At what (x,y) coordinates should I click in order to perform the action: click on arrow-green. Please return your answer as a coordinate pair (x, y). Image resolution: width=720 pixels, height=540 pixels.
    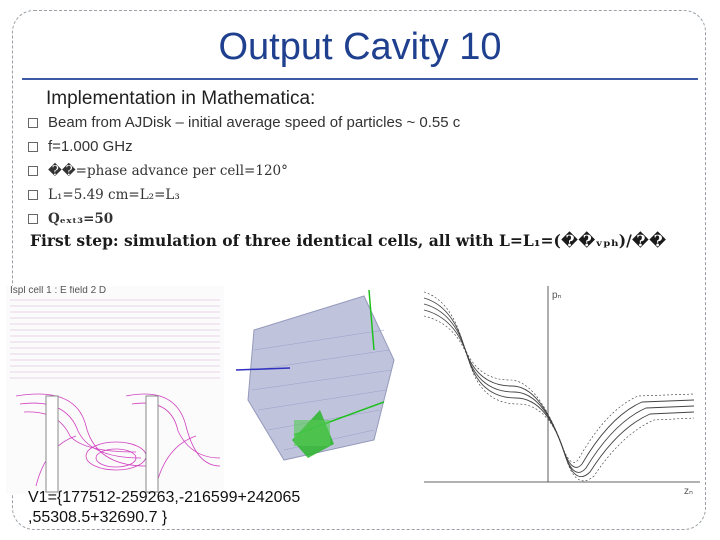
    Looking at the image, I should click on (371, 320).